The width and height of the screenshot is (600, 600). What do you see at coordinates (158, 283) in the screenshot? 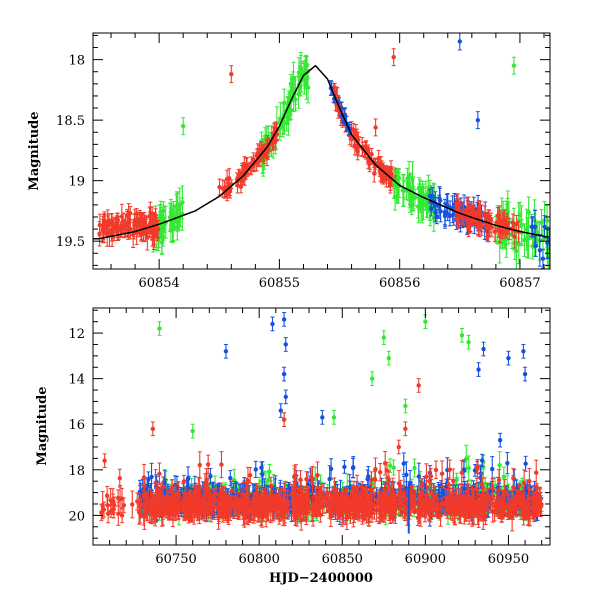
I see `x-tick-label: 60854` at bounding box center [158, 283].